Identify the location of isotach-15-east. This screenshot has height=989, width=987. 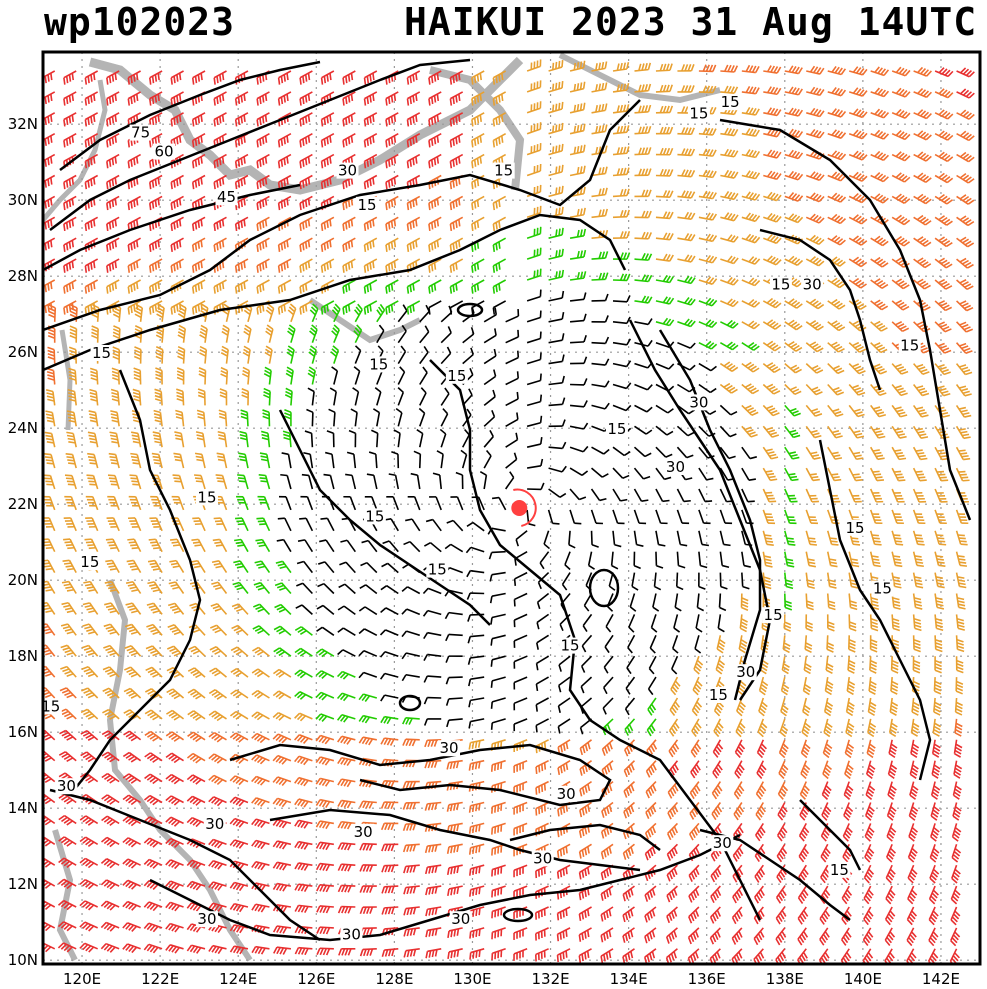
(875, 610).